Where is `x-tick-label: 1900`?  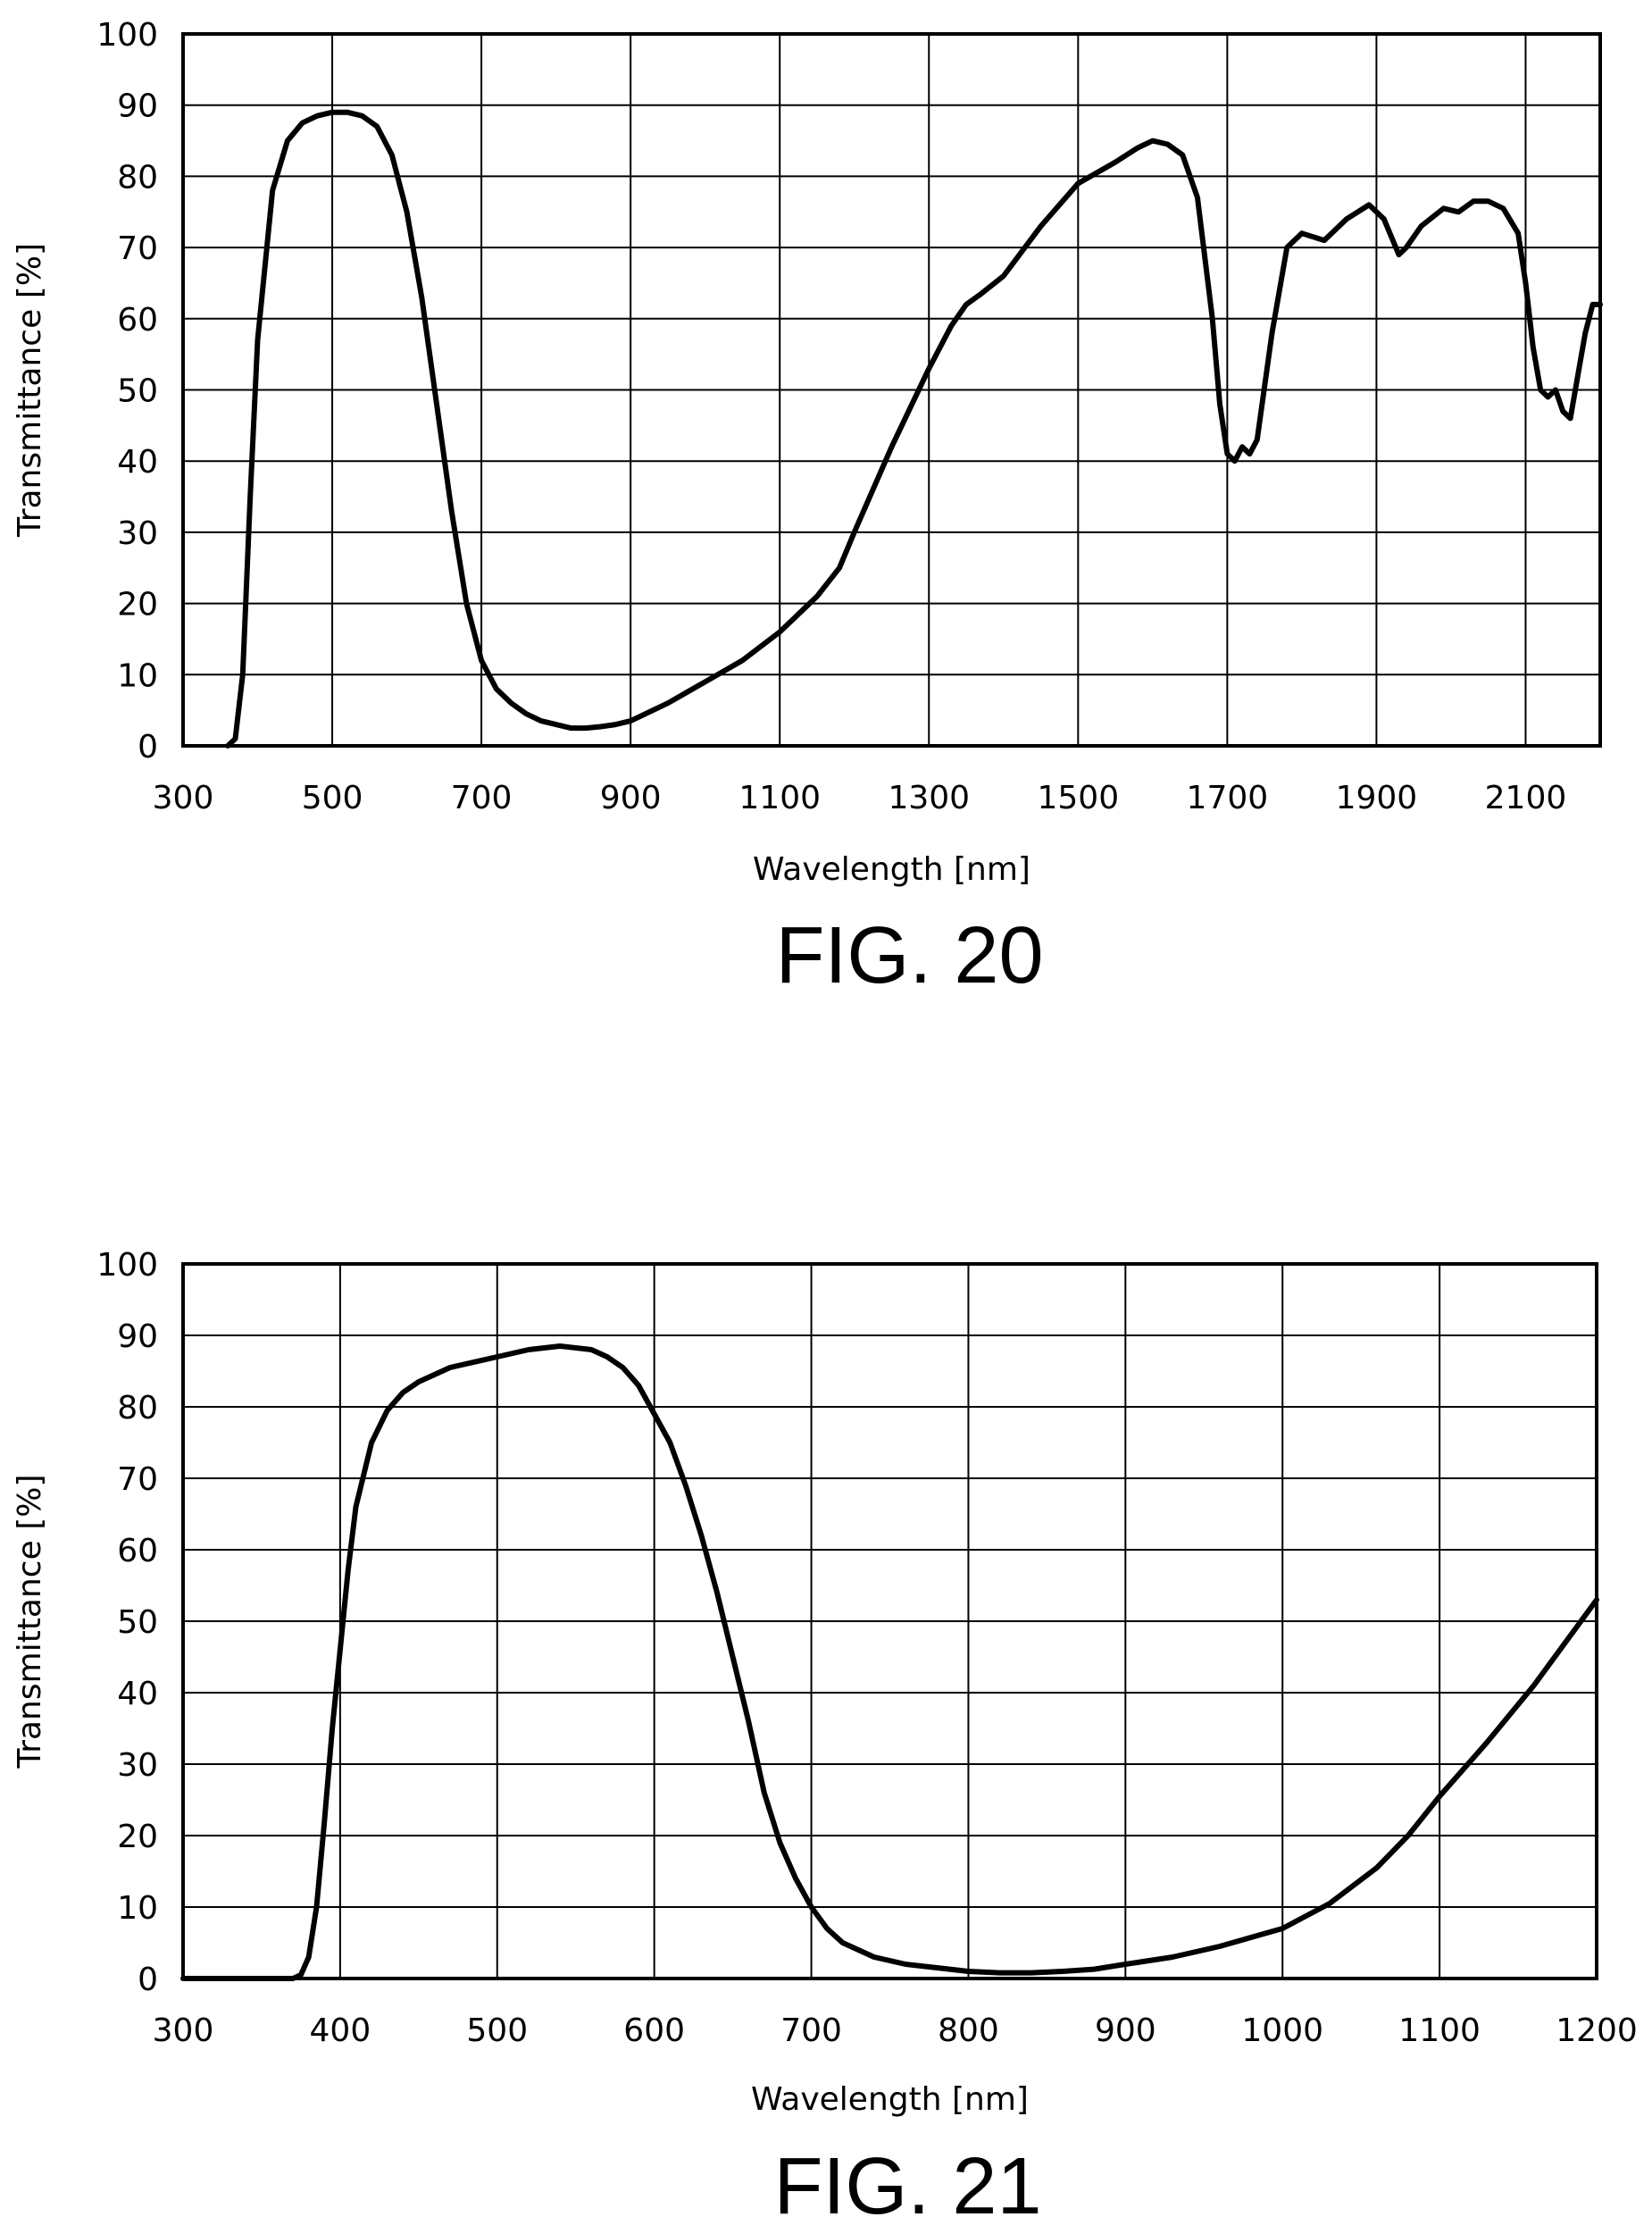
x-tick-label: 1900 is located at coordinates (1377, 798).